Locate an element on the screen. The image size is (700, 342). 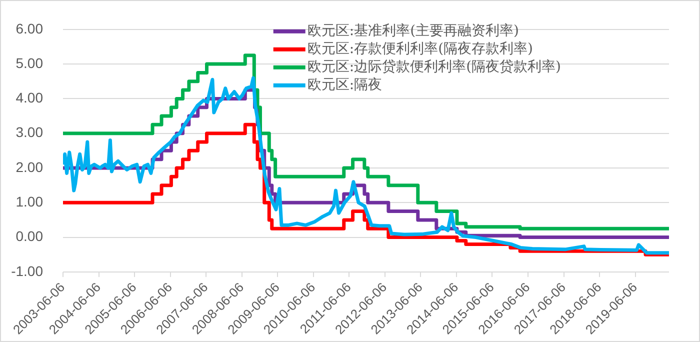
y-tick-label: -1.00 is located at coordinates (27, 270).